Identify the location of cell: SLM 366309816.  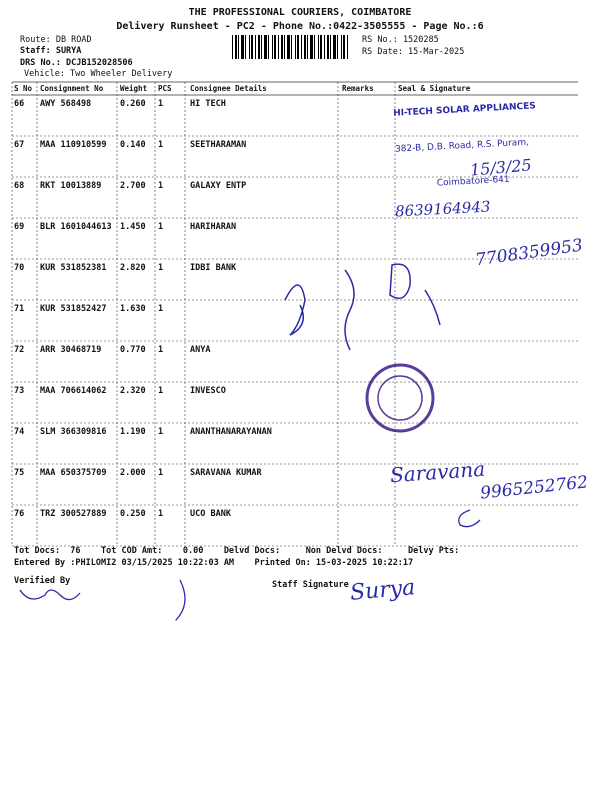
(73, 432).